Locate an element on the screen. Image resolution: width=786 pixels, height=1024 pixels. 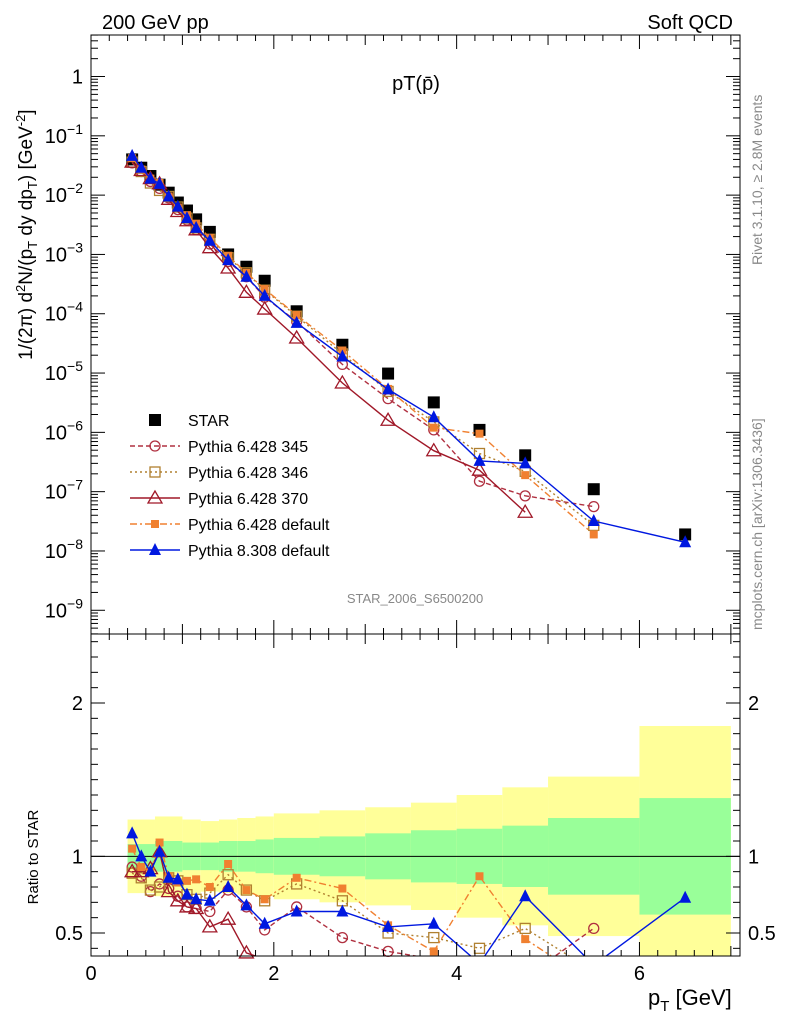
main-y-tick-label: 10⁻³ is located at coordinates (64, 252).